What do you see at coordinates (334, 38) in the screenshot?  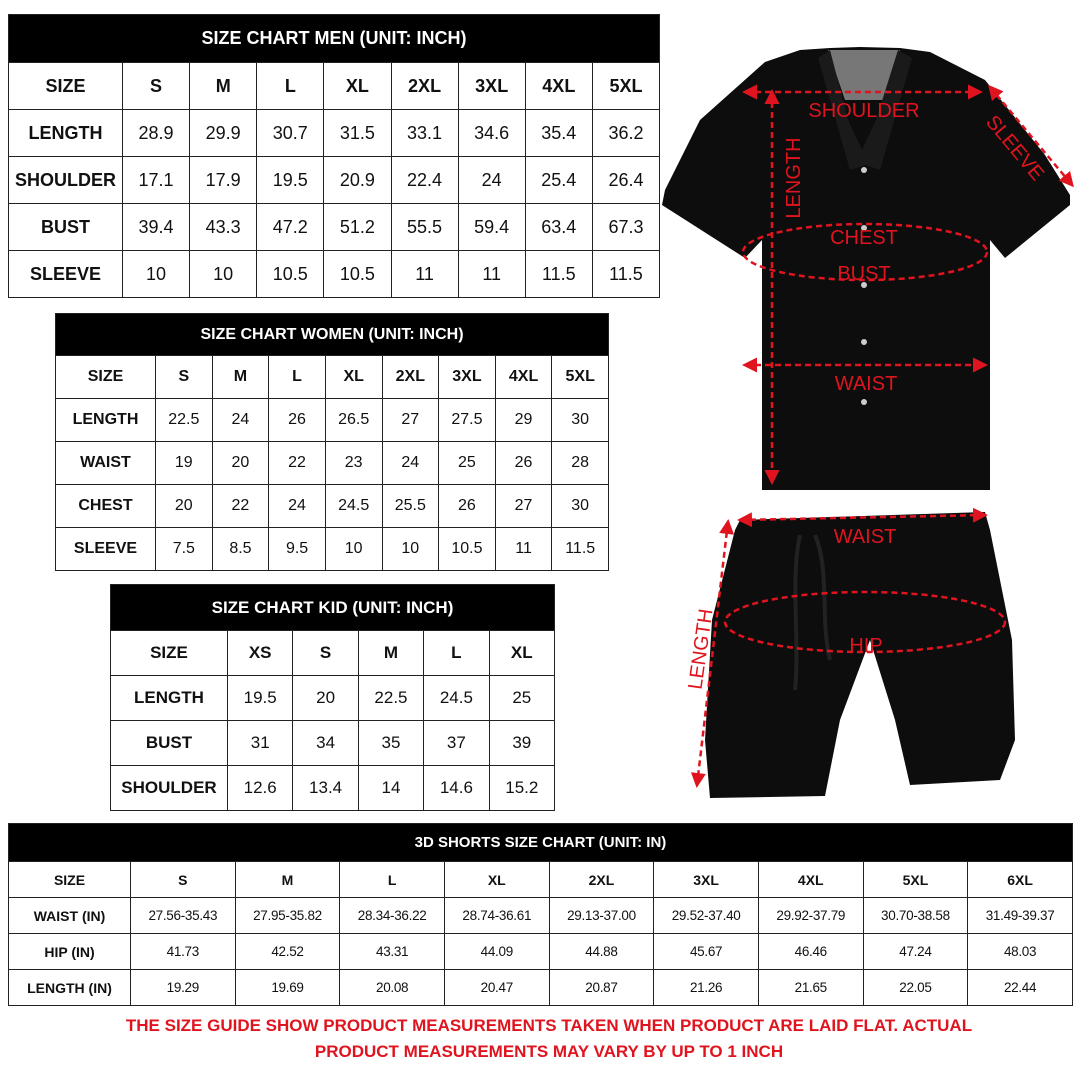 I see `table-title: SIZE CHART MEN (UNIT: INCH)` at bounding box center [334, 38].